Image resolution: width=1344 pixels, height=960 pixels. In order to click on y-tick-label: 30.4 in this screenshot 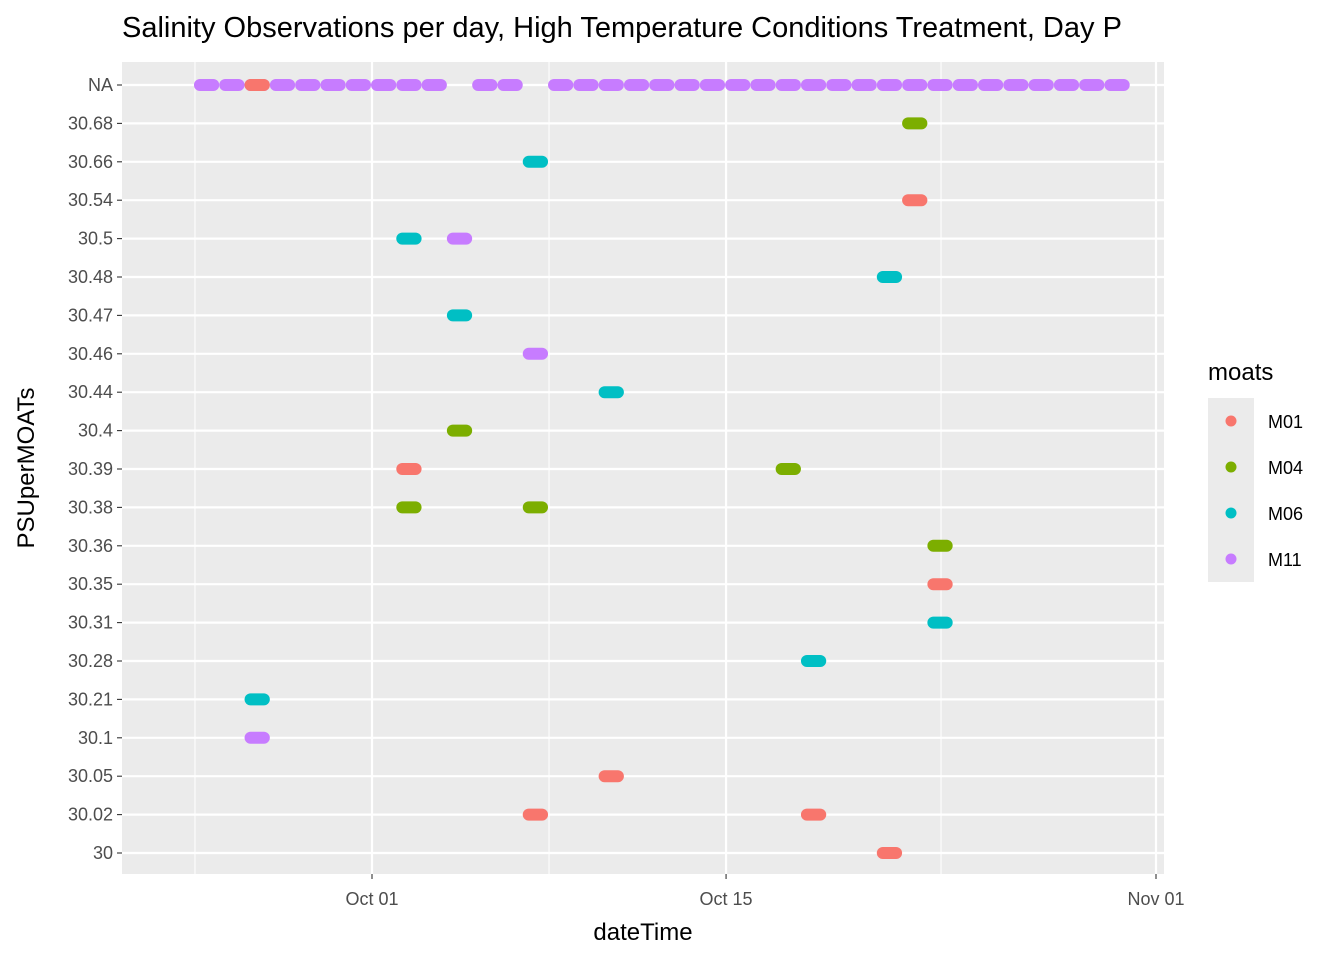, I will do `click(95, 431)`.